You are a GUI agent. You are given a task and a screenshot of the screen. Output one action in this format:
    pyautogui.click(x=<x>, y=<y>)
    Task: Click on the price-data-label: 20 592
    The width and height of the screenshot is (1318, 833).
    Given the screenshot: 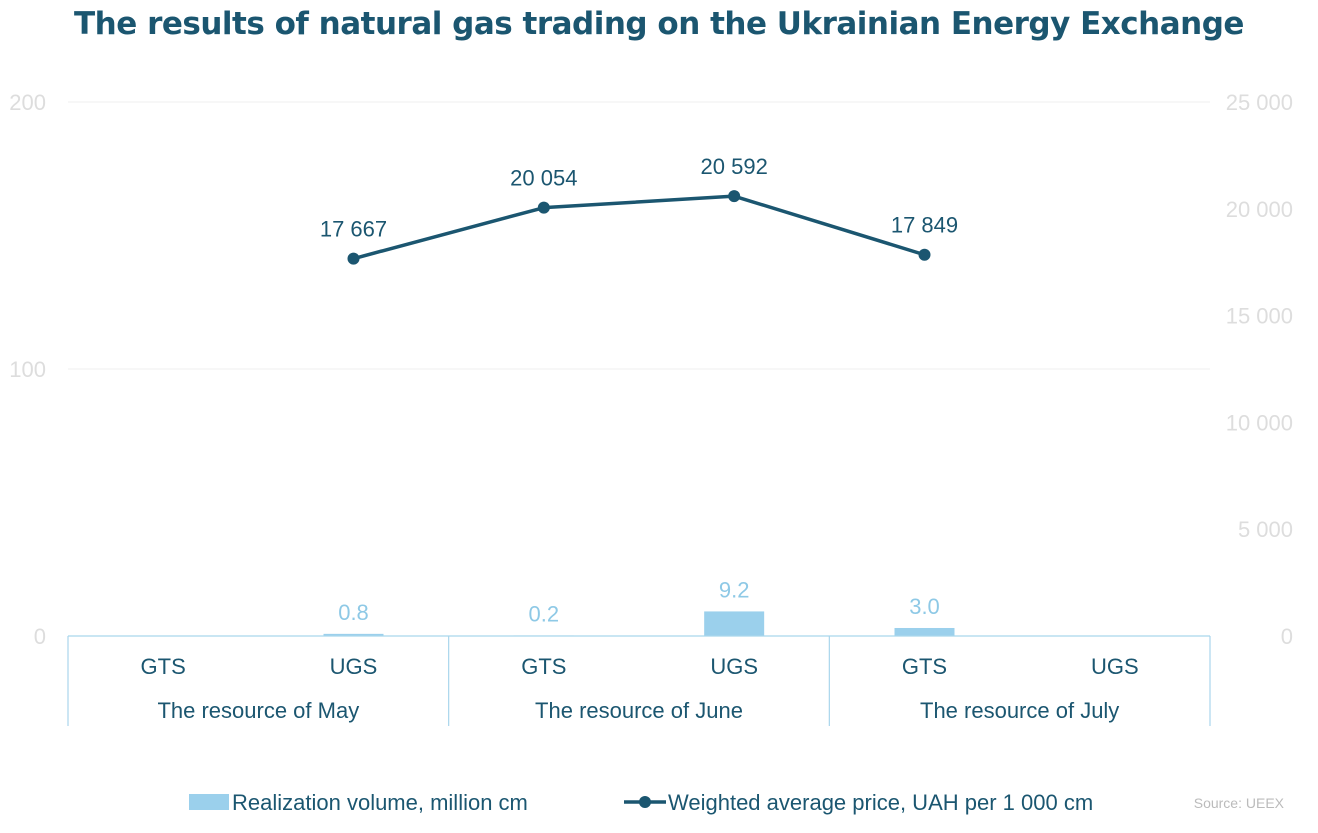 What is the action you would take?
    pyautogui.click(x=734, y=166)
    